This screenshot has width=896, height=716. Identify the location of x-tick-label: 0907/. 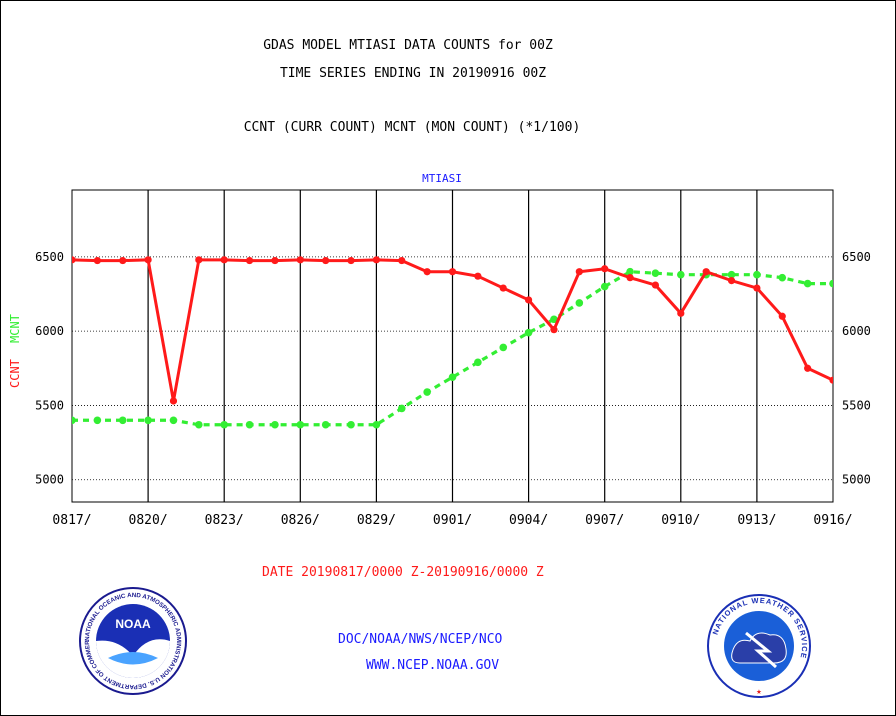
(604, 520).